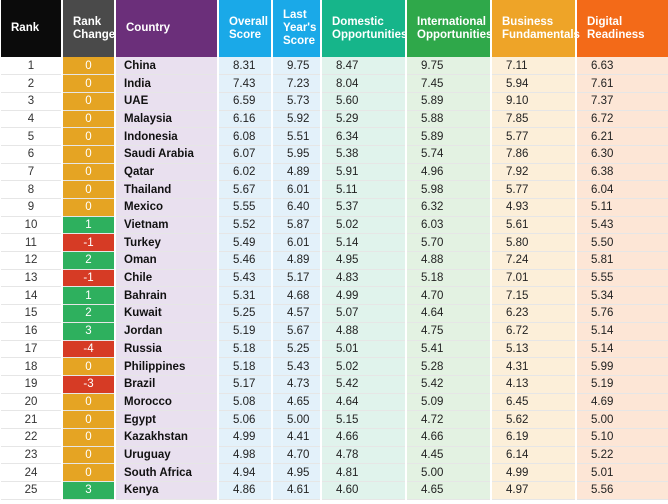  What do you see at coordinates (31, 207) in the screenshot?
I see `rank-cell: 9` at bounding box center [31, 207].